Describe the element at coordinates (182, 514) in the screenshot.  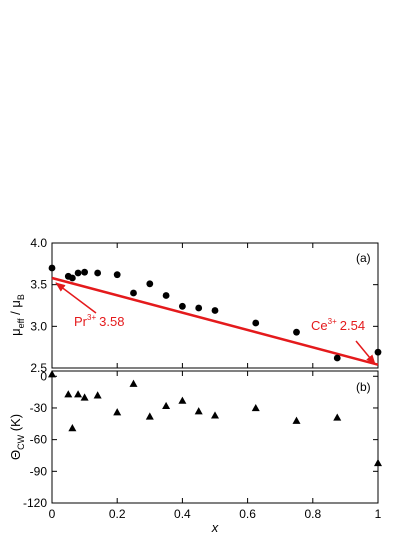
I see `panel-b-x-tick-label: 0.4` at that location.